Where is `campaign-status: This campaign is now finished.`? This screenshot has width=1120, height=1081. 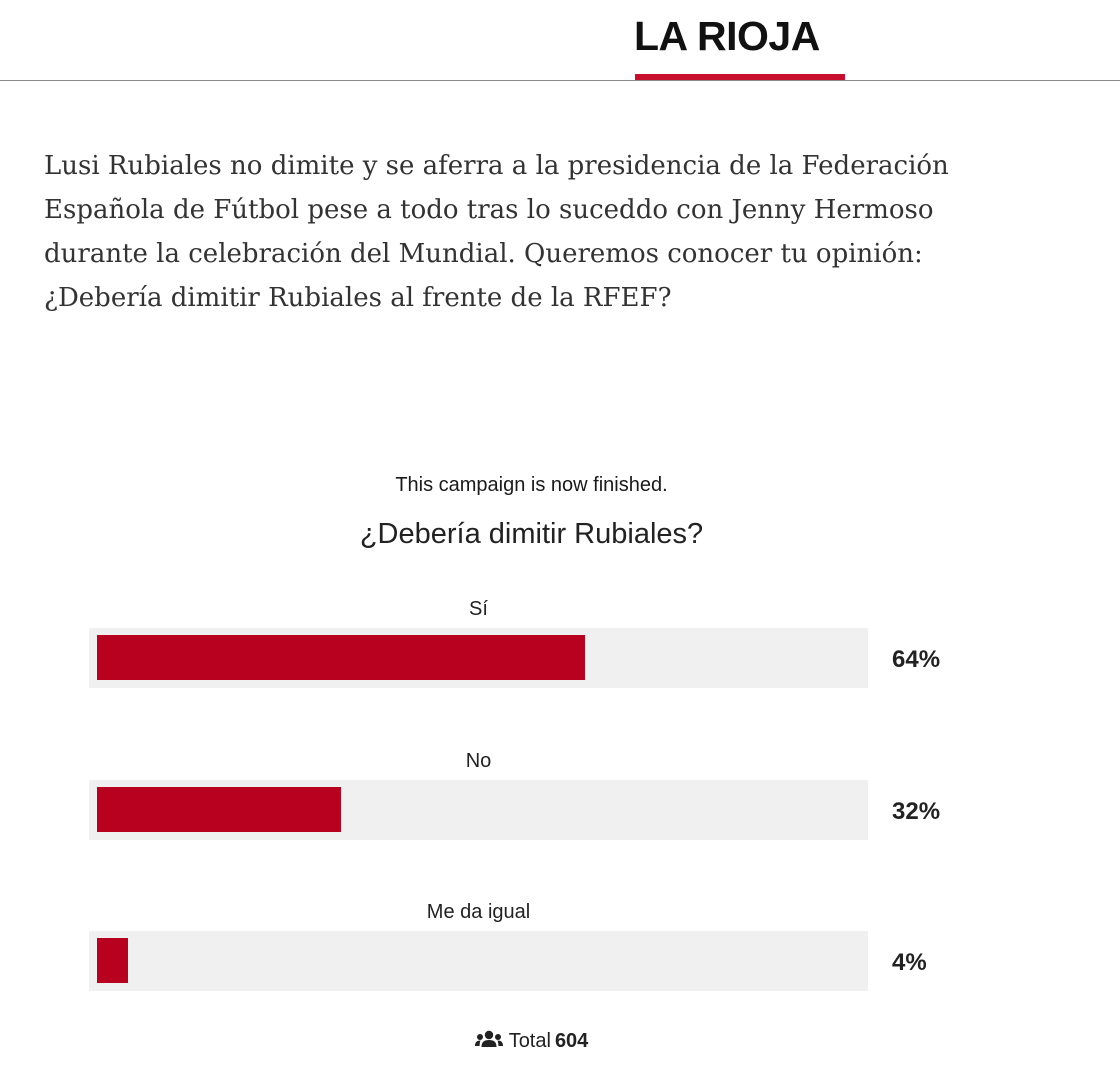
campaign-status: This campaign is now finished. is located at coordinates (531, 485).